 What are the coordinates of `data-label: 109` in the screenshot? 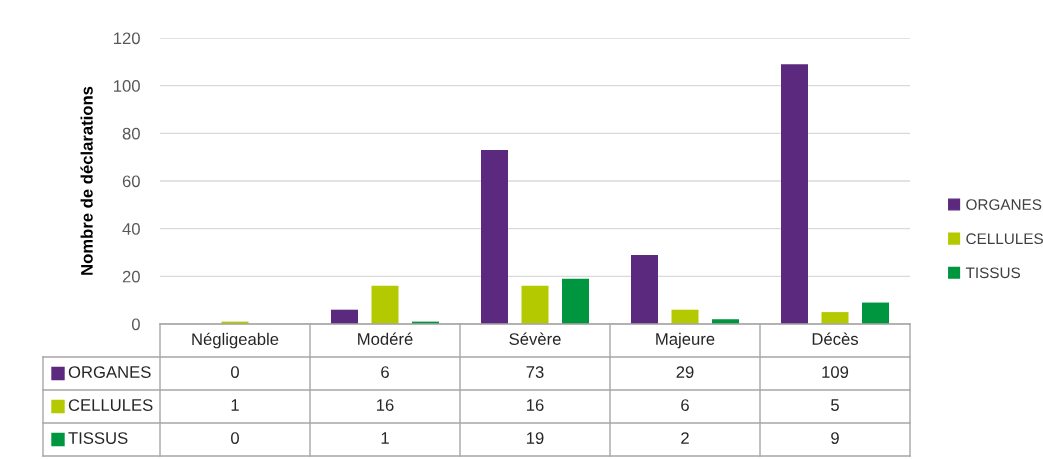 It's located at (835, 372).